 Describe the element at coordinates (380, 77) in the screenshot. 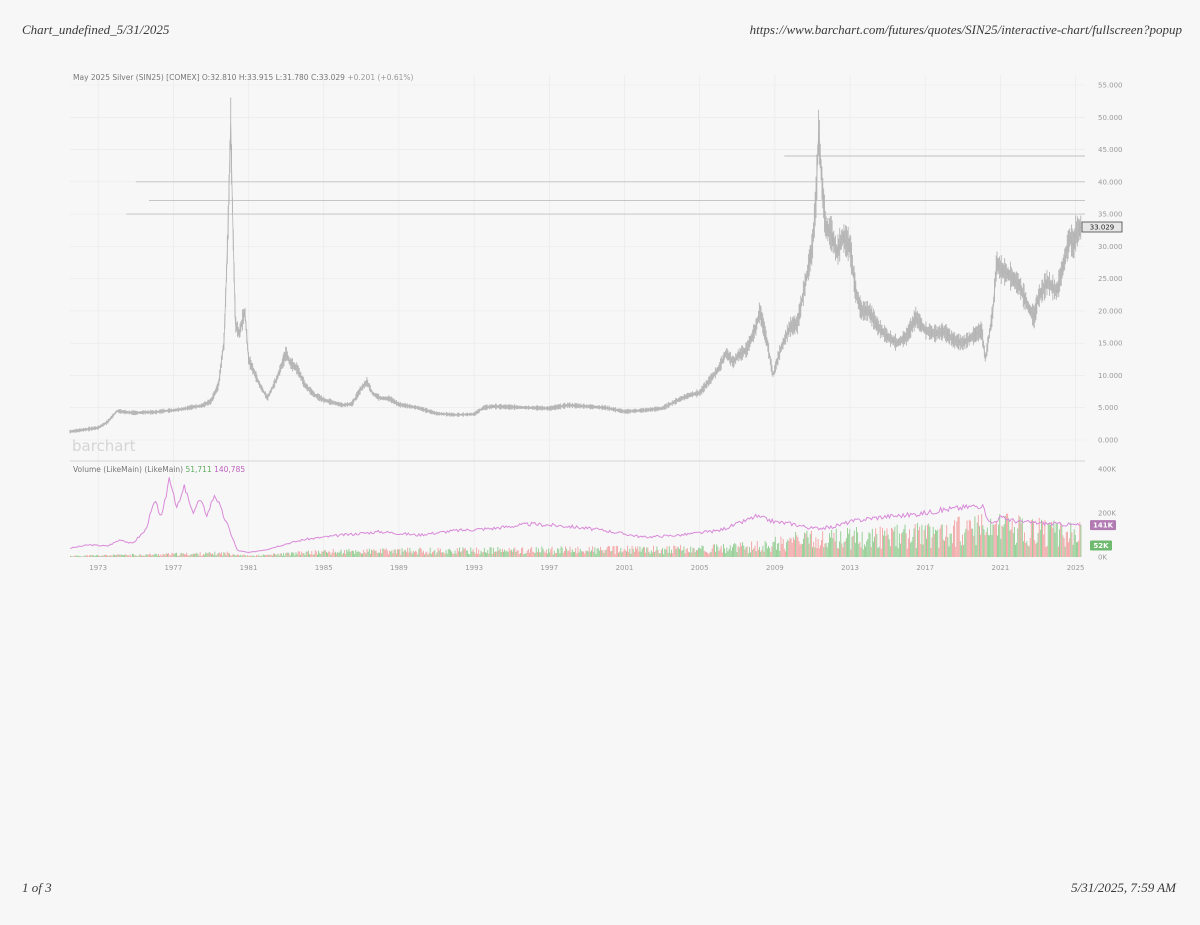

I see `price-chart-change: +0.201 (+0.61%)` at that location.